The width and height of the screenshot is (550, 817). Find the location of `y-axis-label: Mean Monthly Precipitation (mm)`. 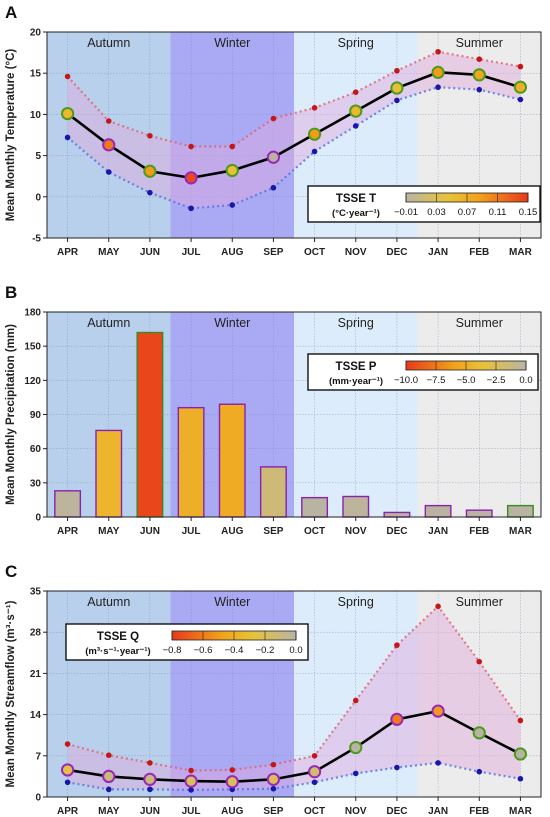

y-axis-label: Mean Monthly Precipitation (mm) is located at coordinates (11, 414).